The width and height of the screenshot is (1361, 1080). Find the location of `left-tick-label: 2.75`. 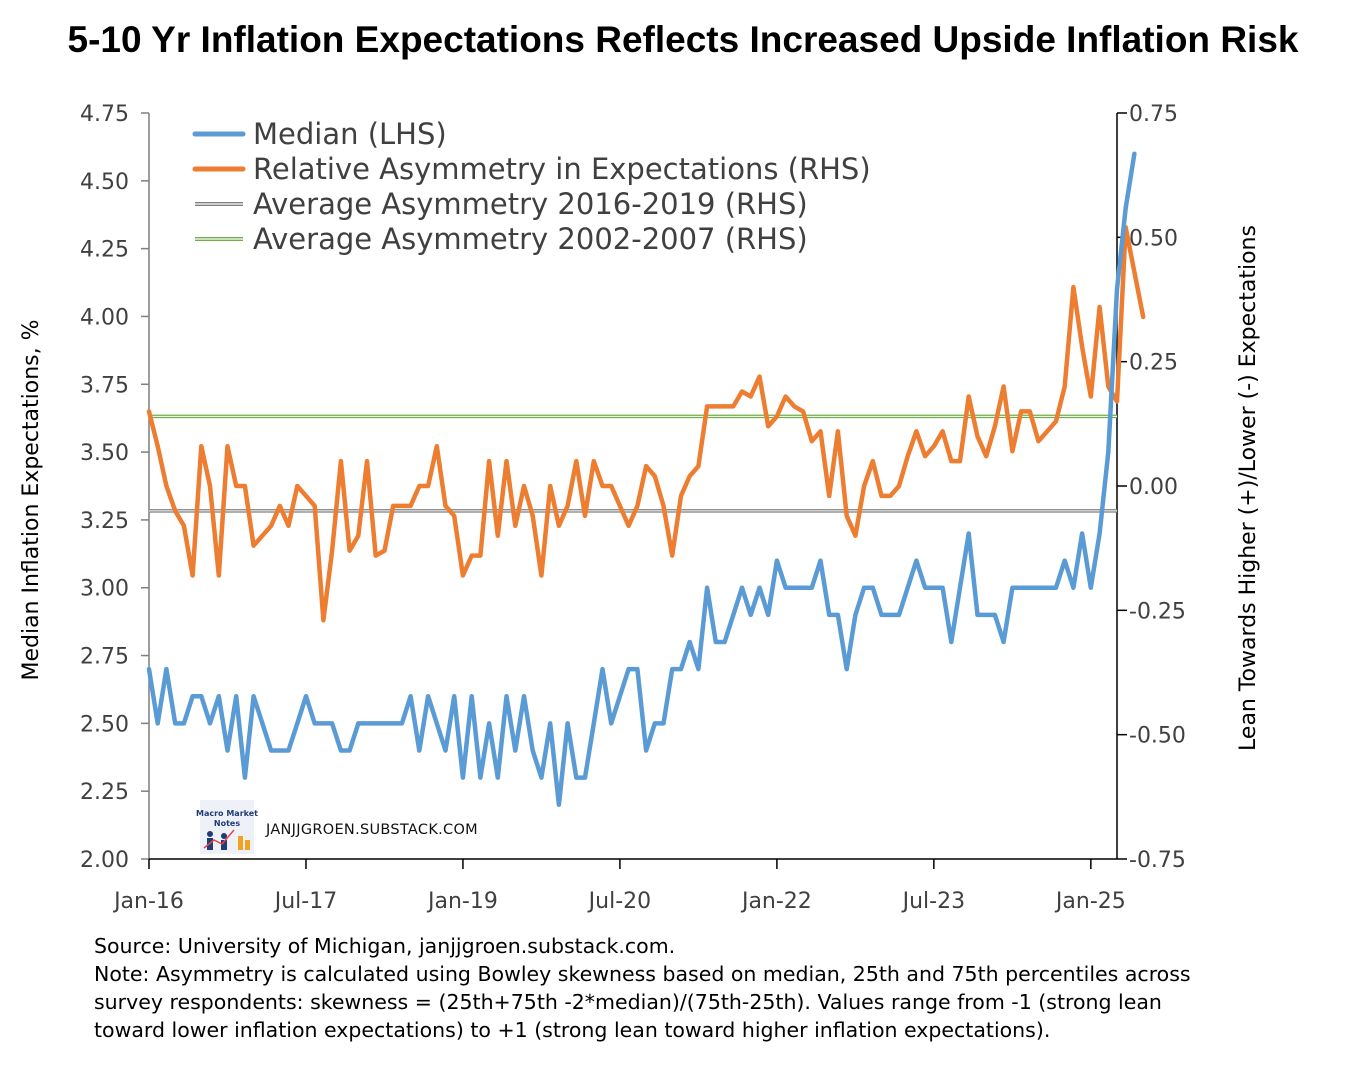

left-tick-label: 2.75 is located at coordinates (104, 657).